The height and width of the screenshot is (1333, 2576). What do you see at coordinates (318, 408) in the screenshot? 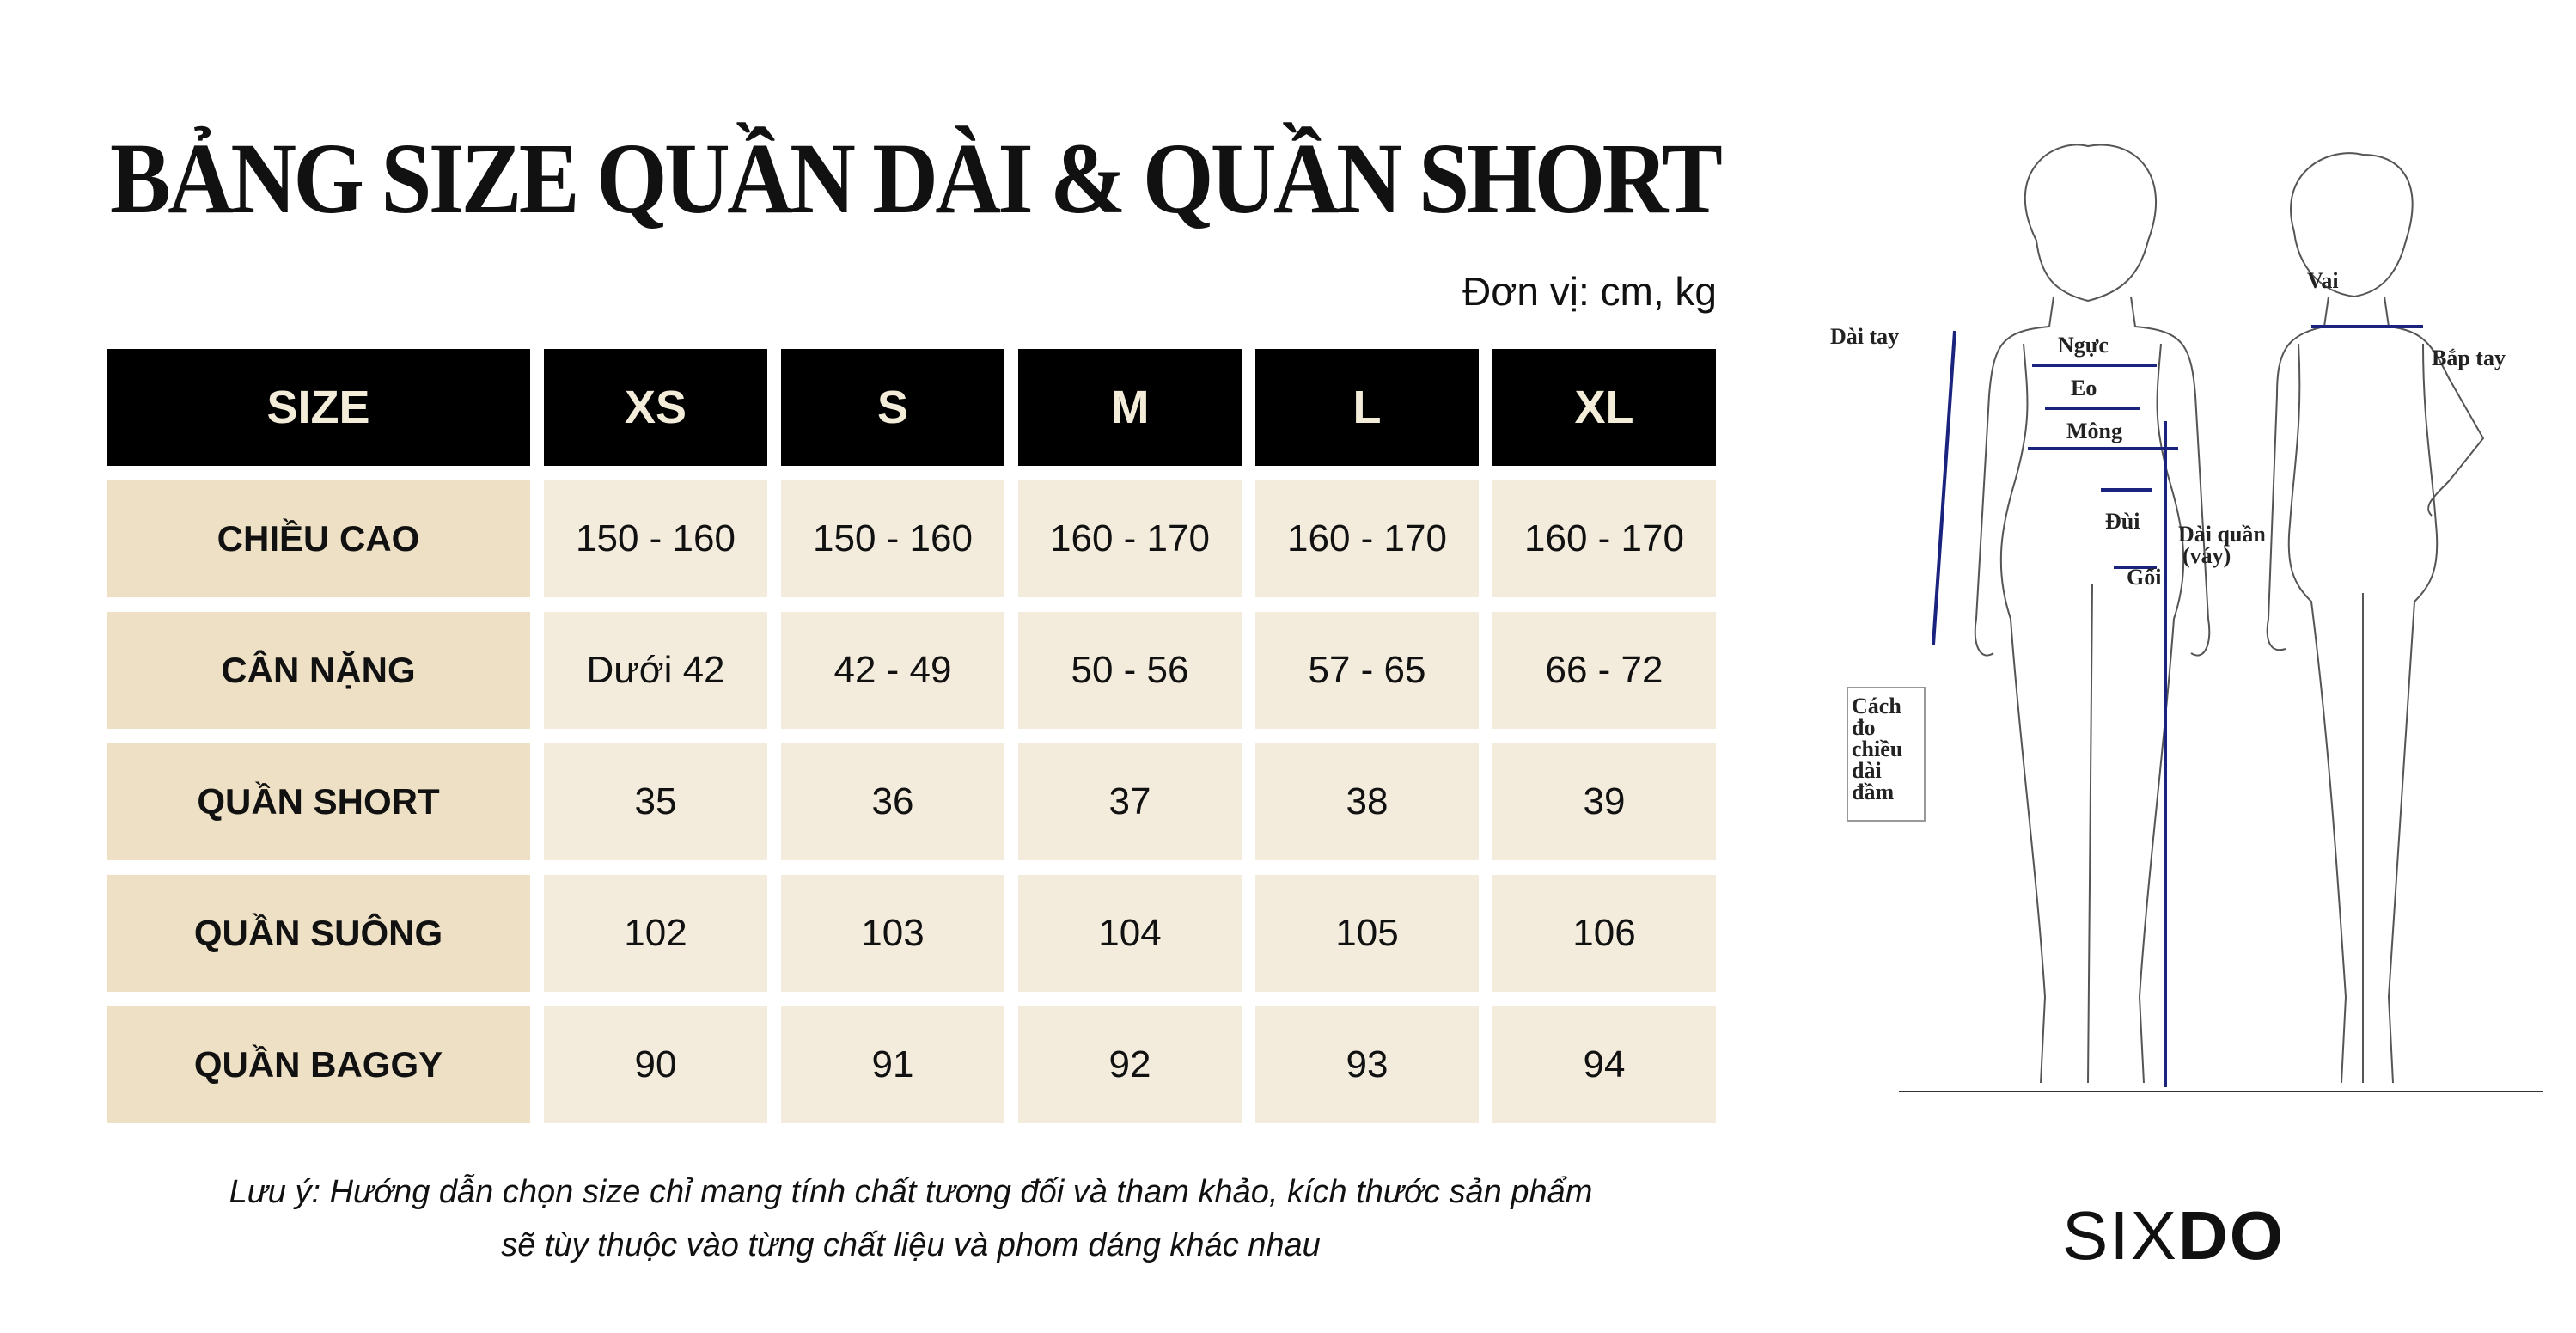
I see `header-size: SIZE` at bounding box center [318, 408].